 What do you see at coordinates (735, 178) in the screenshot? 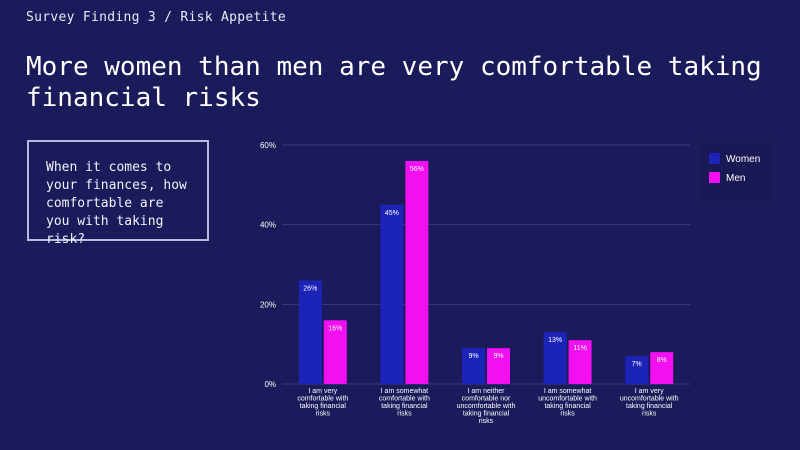
I see `legend-label-men: Men` at bounding box center [735, 178].